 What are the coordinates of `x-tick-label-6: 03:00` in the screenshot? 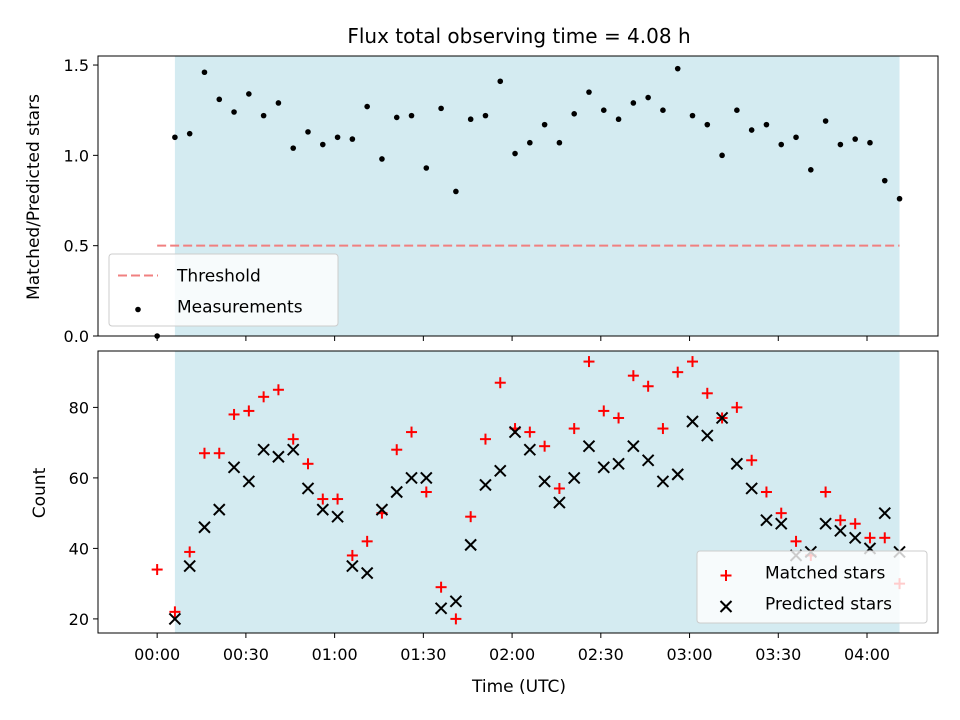 It's located at (689, 654).